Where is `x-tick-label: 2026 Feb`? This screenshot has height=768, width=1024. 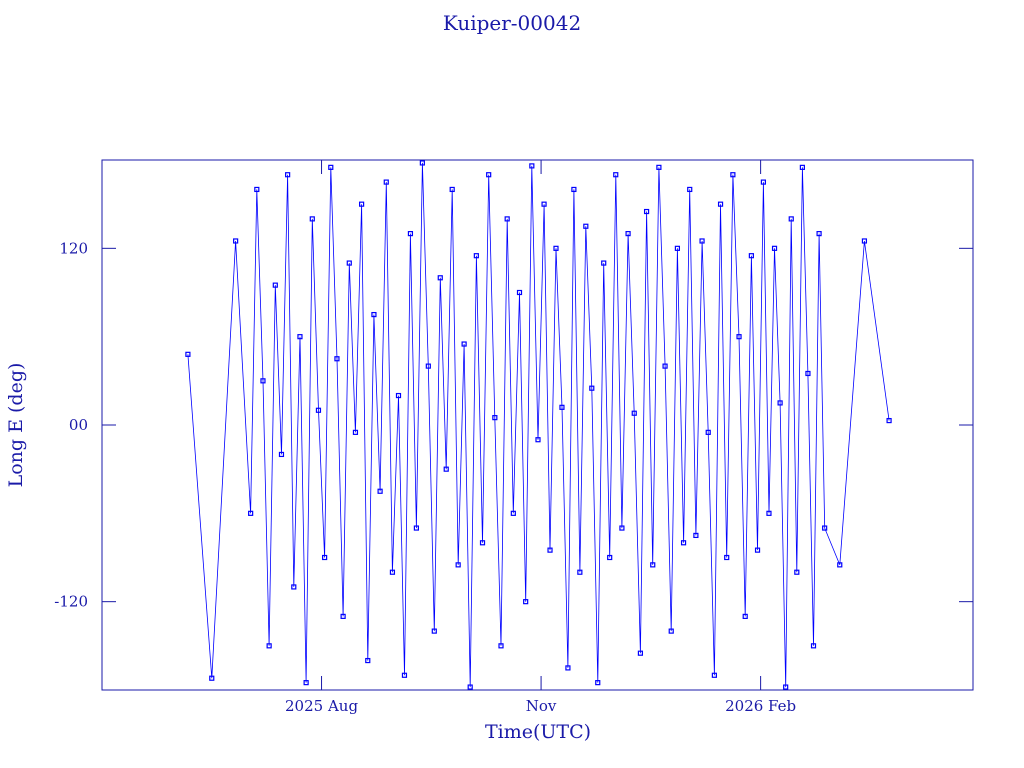
x-tick-label: 2026 Feb is located at coordinates (760, 706).